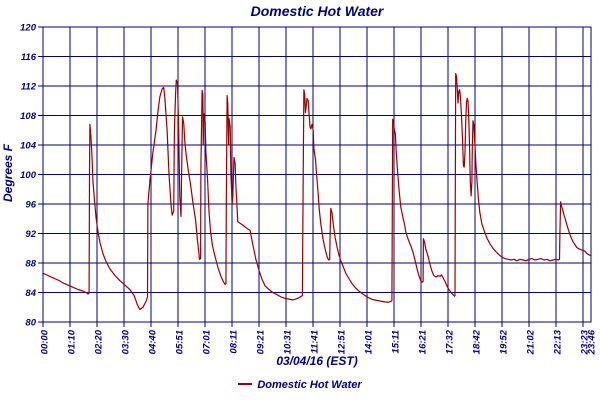 This screenshot has width=600, height=400. Describe the element at coordinates (30, 234) in the screenshot. I see `y-tick-label: 92` at that location.